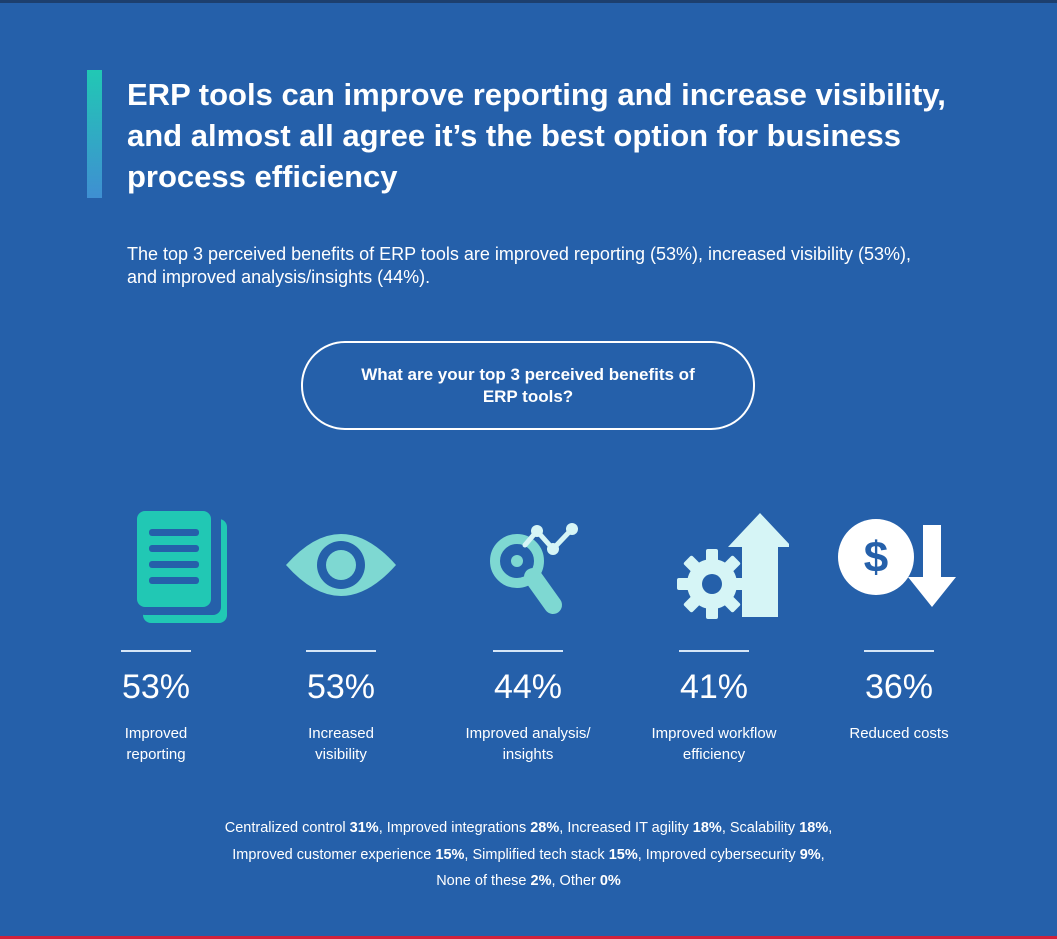 The width and height of the screenshot is (1057, 939). I want to click on other-label: Centralized control, so click(285, 828).